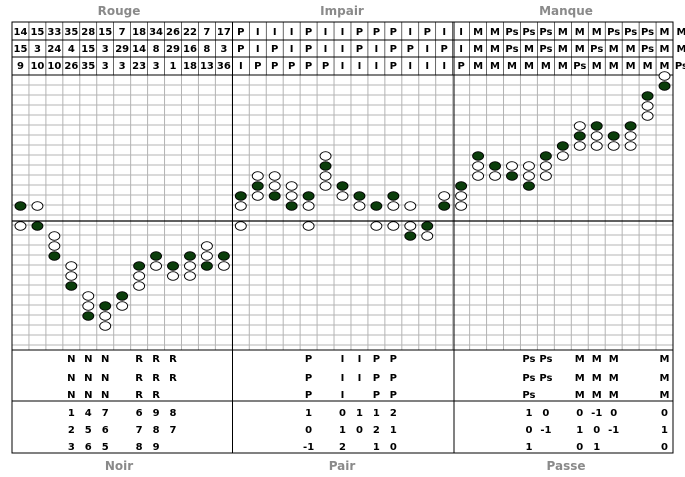 Image resolution: width=685 pixels, height=477 pixels. Describe the element at coordinates (190, 49) in the screenshot. I see `header-cell: 16` at that location.